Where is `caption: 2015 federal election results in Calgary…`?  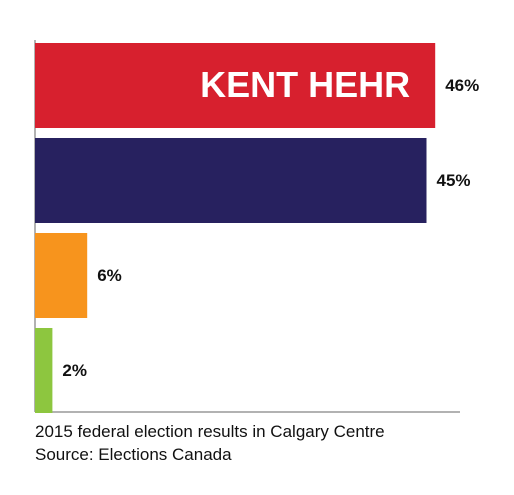 caption: 2015 federal election results in Calgary… is located at coordinates (210, 431).